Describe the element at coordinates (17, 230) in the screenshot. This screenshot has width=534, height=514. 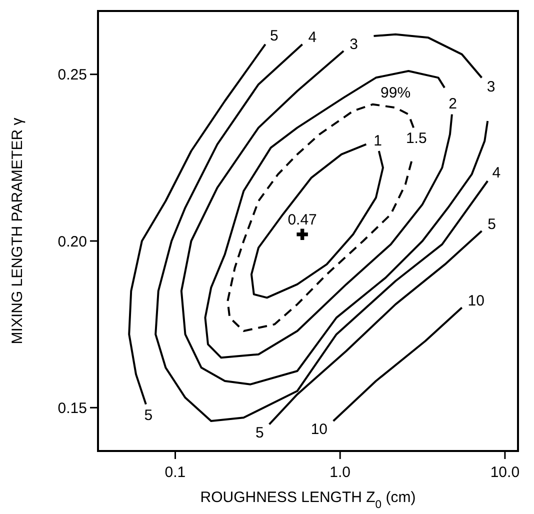
I see `y-axis-title: MIXING LENGTH PARAMETER γ` at that location.